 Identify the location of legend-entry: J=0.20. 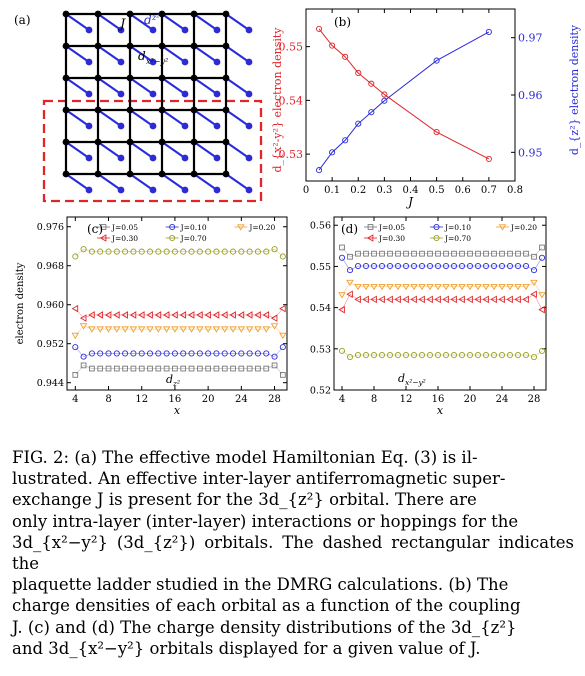
(523, 227).